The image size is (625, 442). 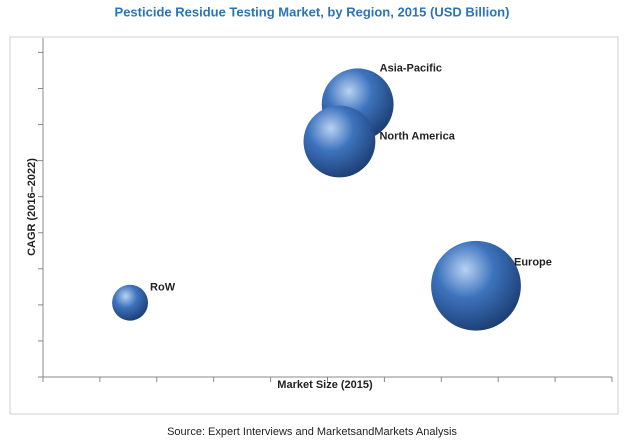 I want to click on bubble-label: Asia-Pacific, so click(x=411, y=68).